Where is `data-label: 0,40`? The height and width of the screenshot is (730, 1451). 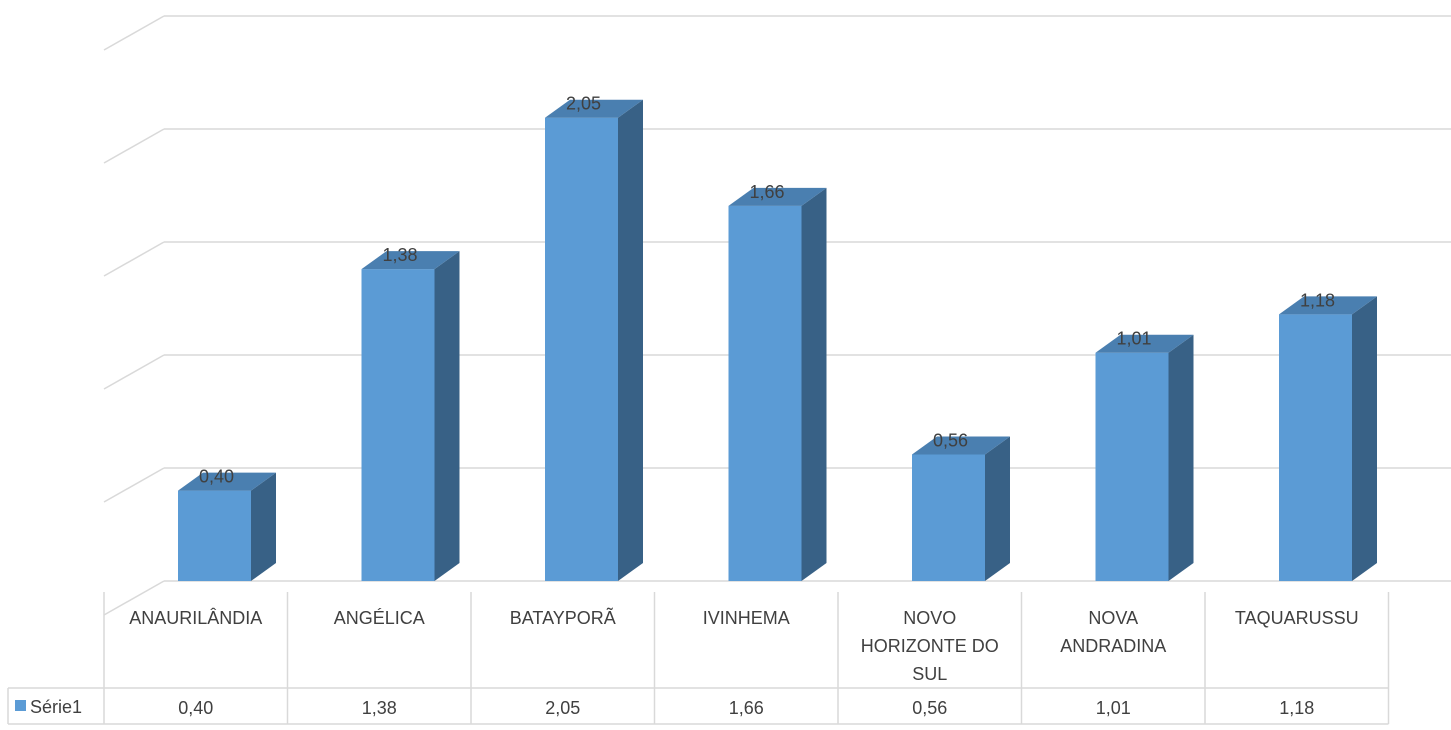
data-label: 0,40 is located at coordinates (216, 477).